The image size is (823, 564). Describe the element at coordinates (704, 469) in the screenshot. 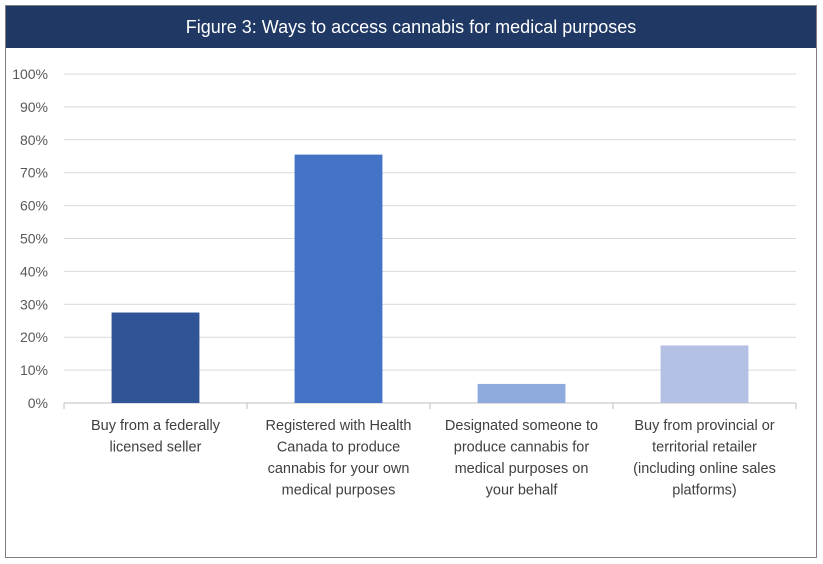

I see `x-category-label: (including online sales` at that location.